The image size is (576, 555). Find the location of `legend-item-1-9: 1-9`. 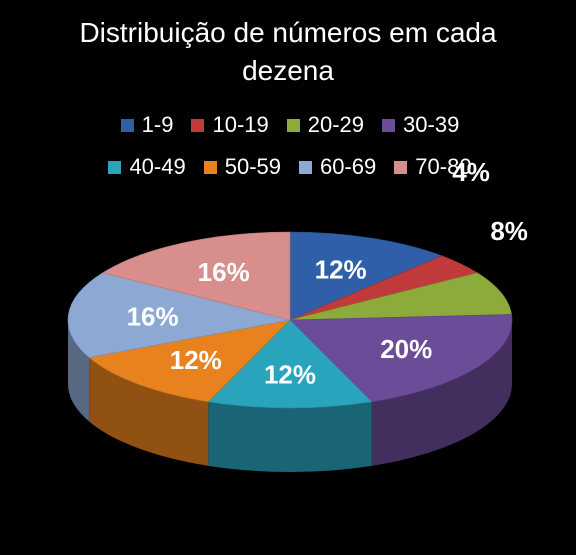

legend-item-1-9: 1-9 is located at coordinates (147, 125).